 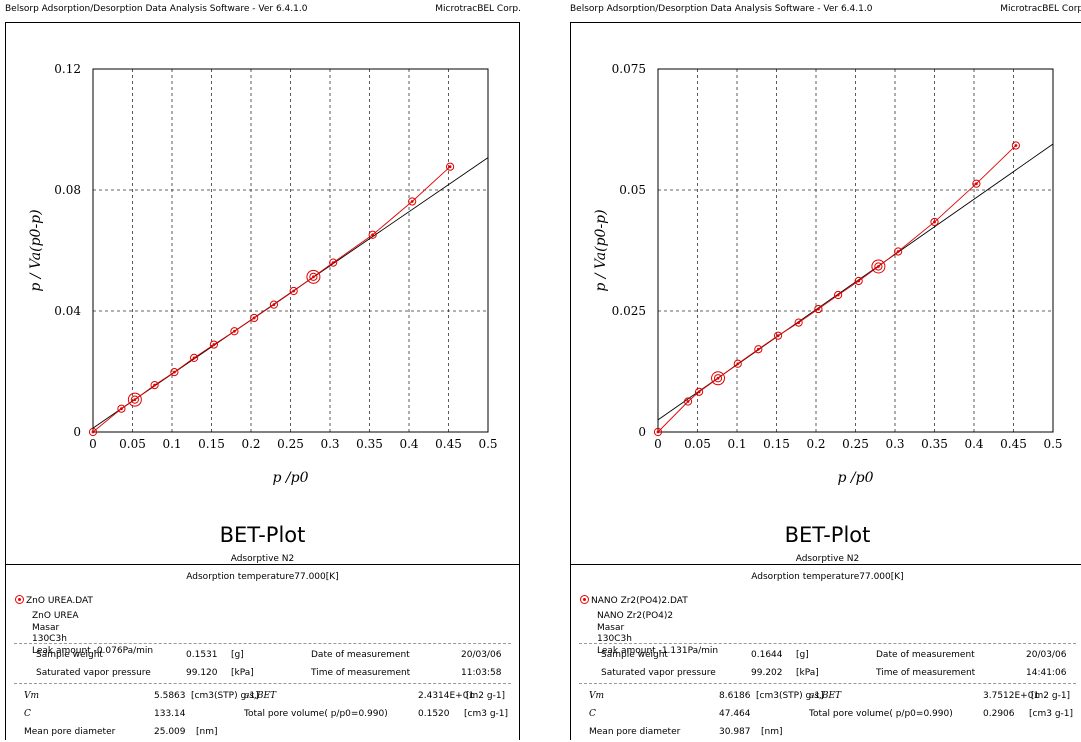 I want to click on x-tick-label: 0, so click(x=93, y=444).